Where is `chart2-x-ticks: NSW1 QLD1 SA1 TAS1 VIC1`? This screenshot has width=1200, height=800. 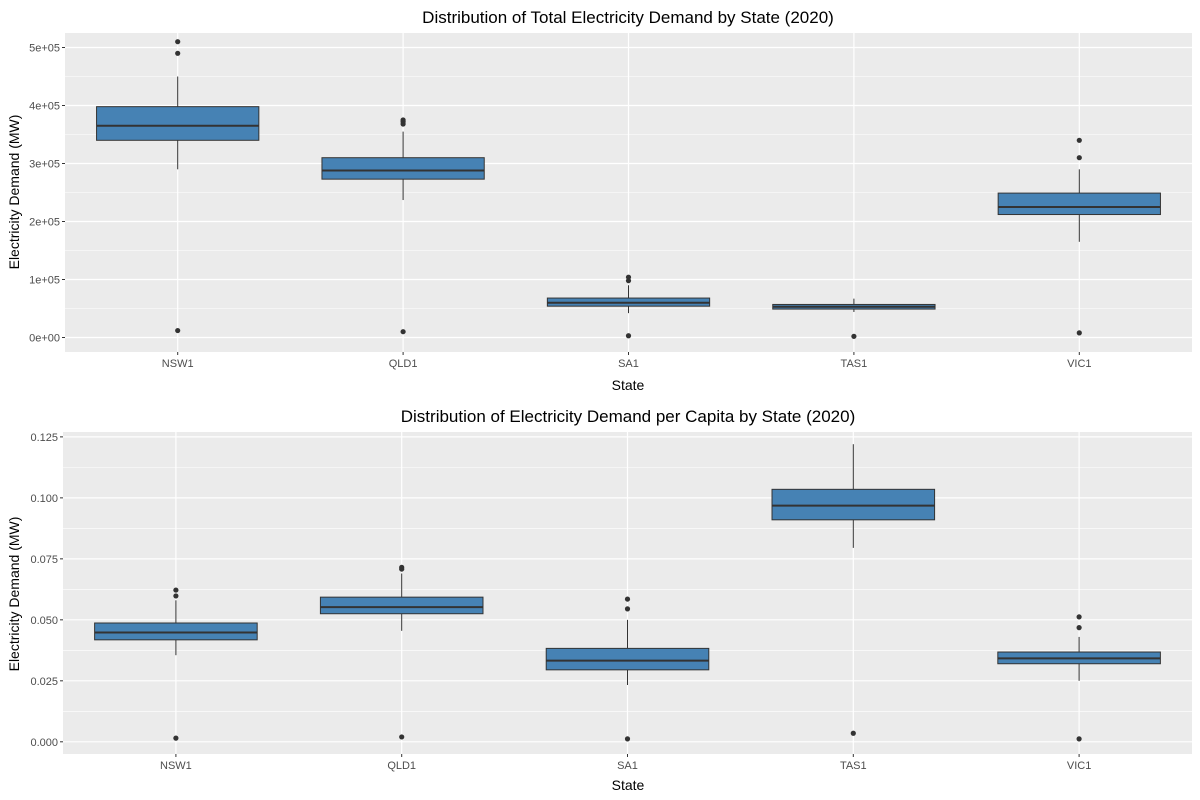
chart2-x-ticks: NSW1 QLD1 SA1 TAS1 VIC1 is located at coordinates (625, 763).